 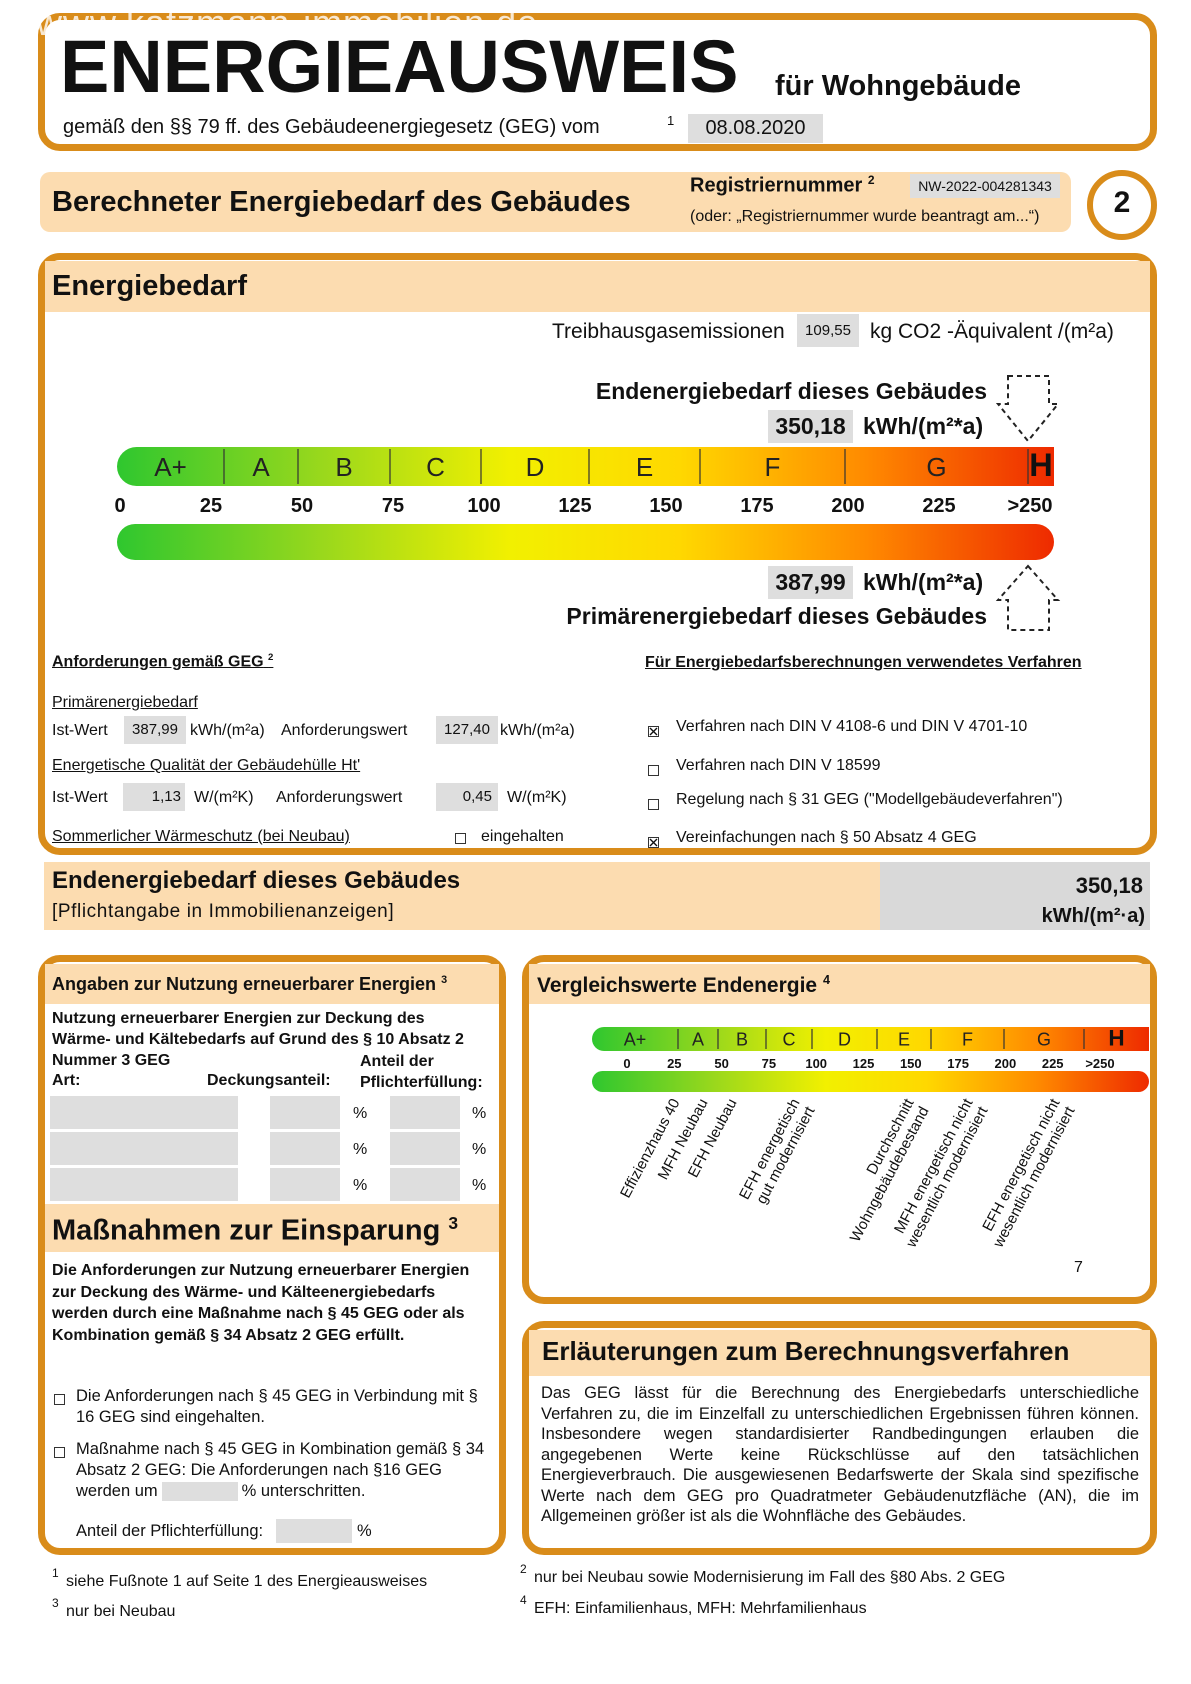 What do you see at coordinates (782, 185) in the screenshot?
I see `registration-label: Registriernummer 2` at bounding box center [782, 185].